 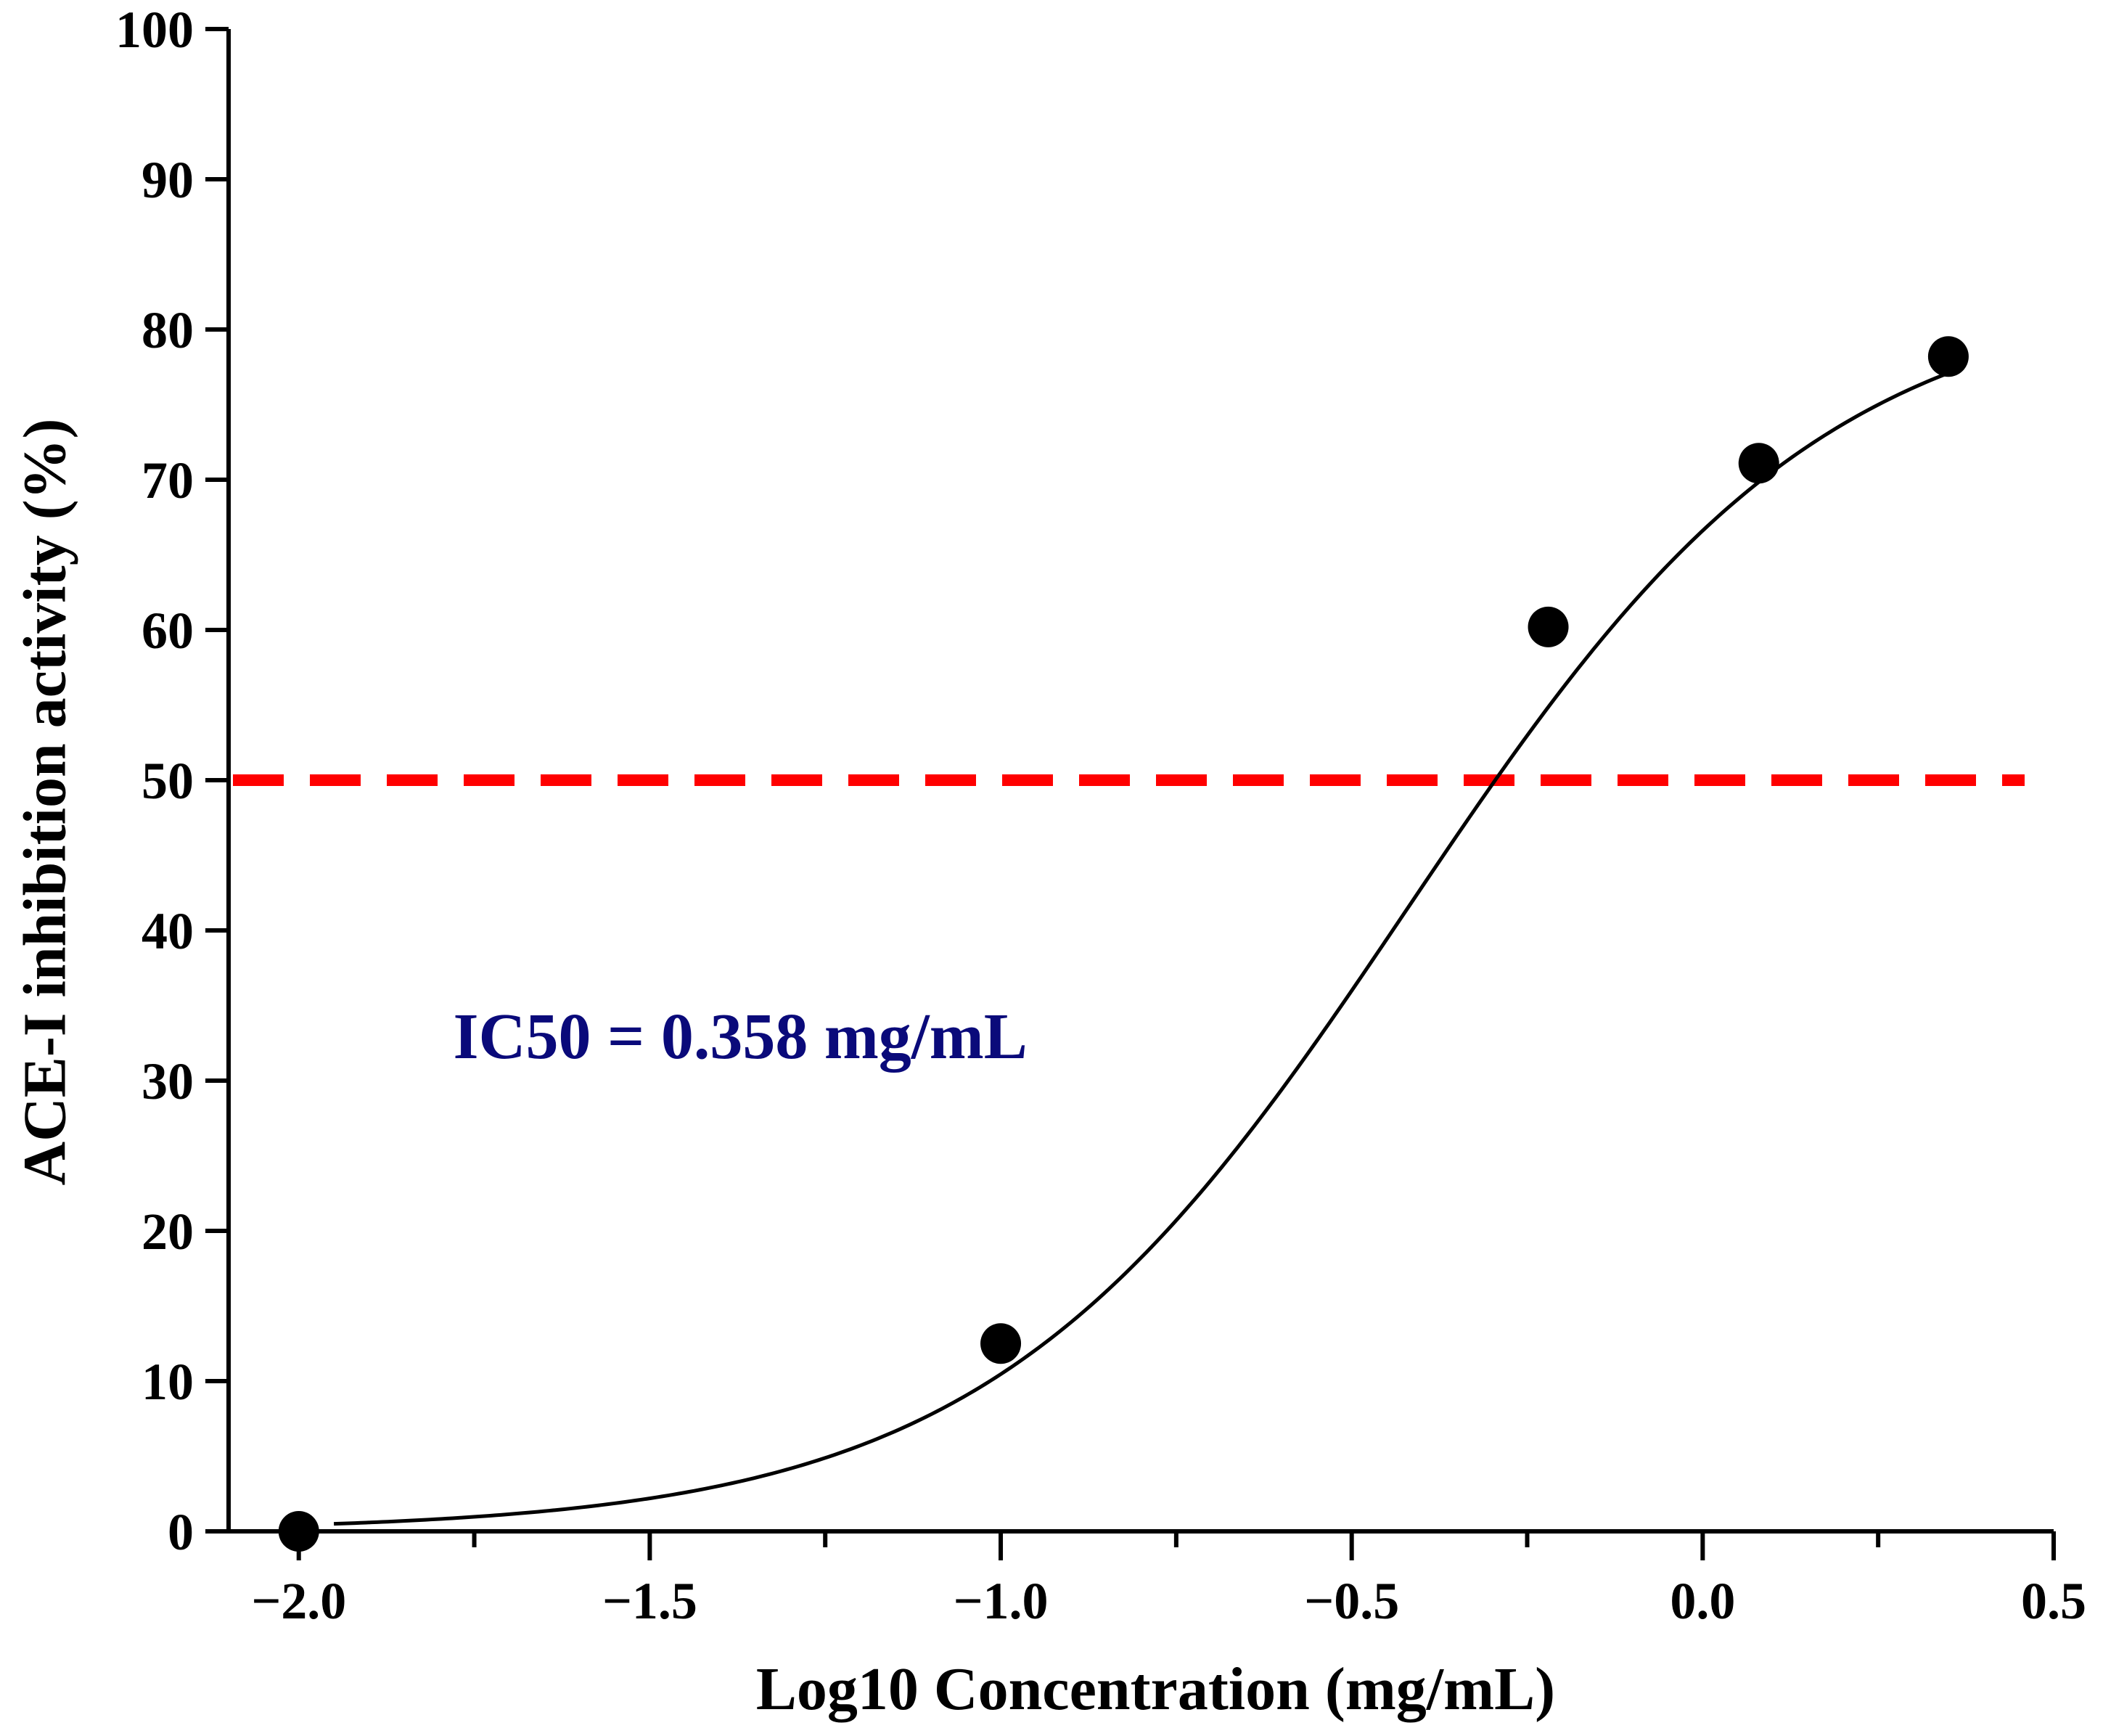 I want to click on x-tick-label: −1.0, so click(x=1001, y=1601).